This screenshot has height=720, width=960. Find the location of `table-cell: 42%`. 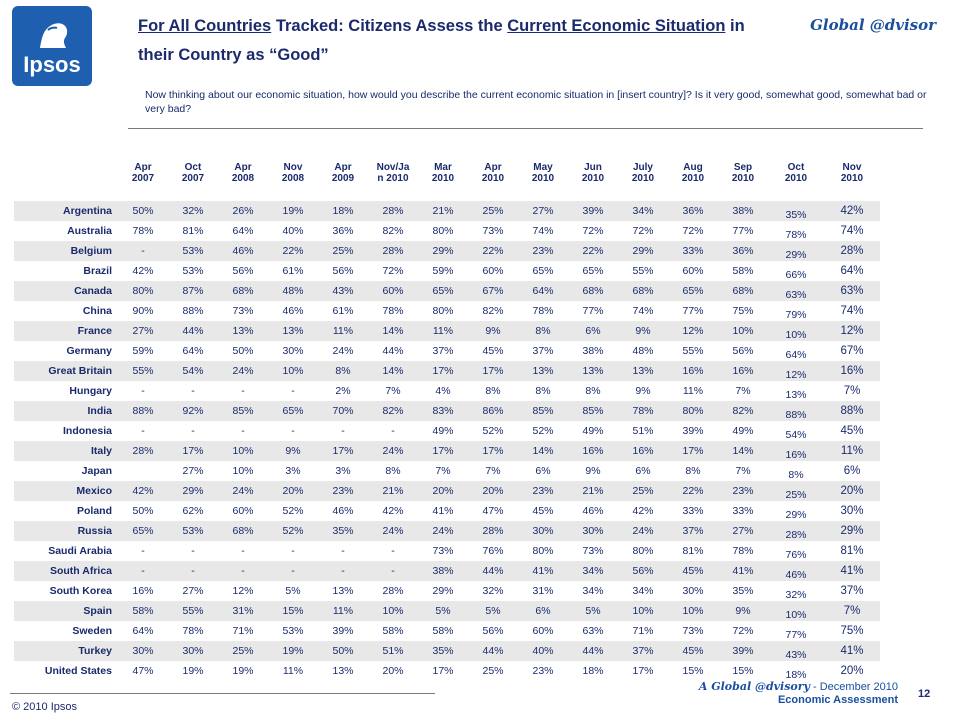

table-cell: 42% is located at coordinates (393, 511).